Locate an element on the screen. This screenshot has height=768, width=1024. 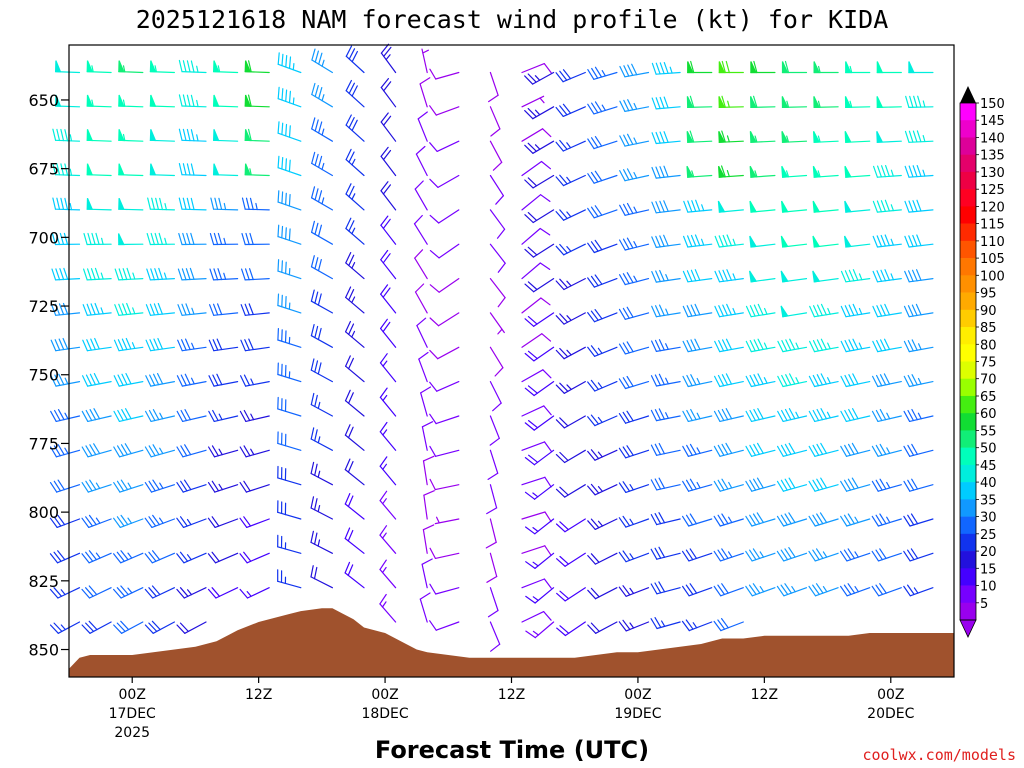
credit-link: coolwx.com/models is located at coordinates (939, 755).